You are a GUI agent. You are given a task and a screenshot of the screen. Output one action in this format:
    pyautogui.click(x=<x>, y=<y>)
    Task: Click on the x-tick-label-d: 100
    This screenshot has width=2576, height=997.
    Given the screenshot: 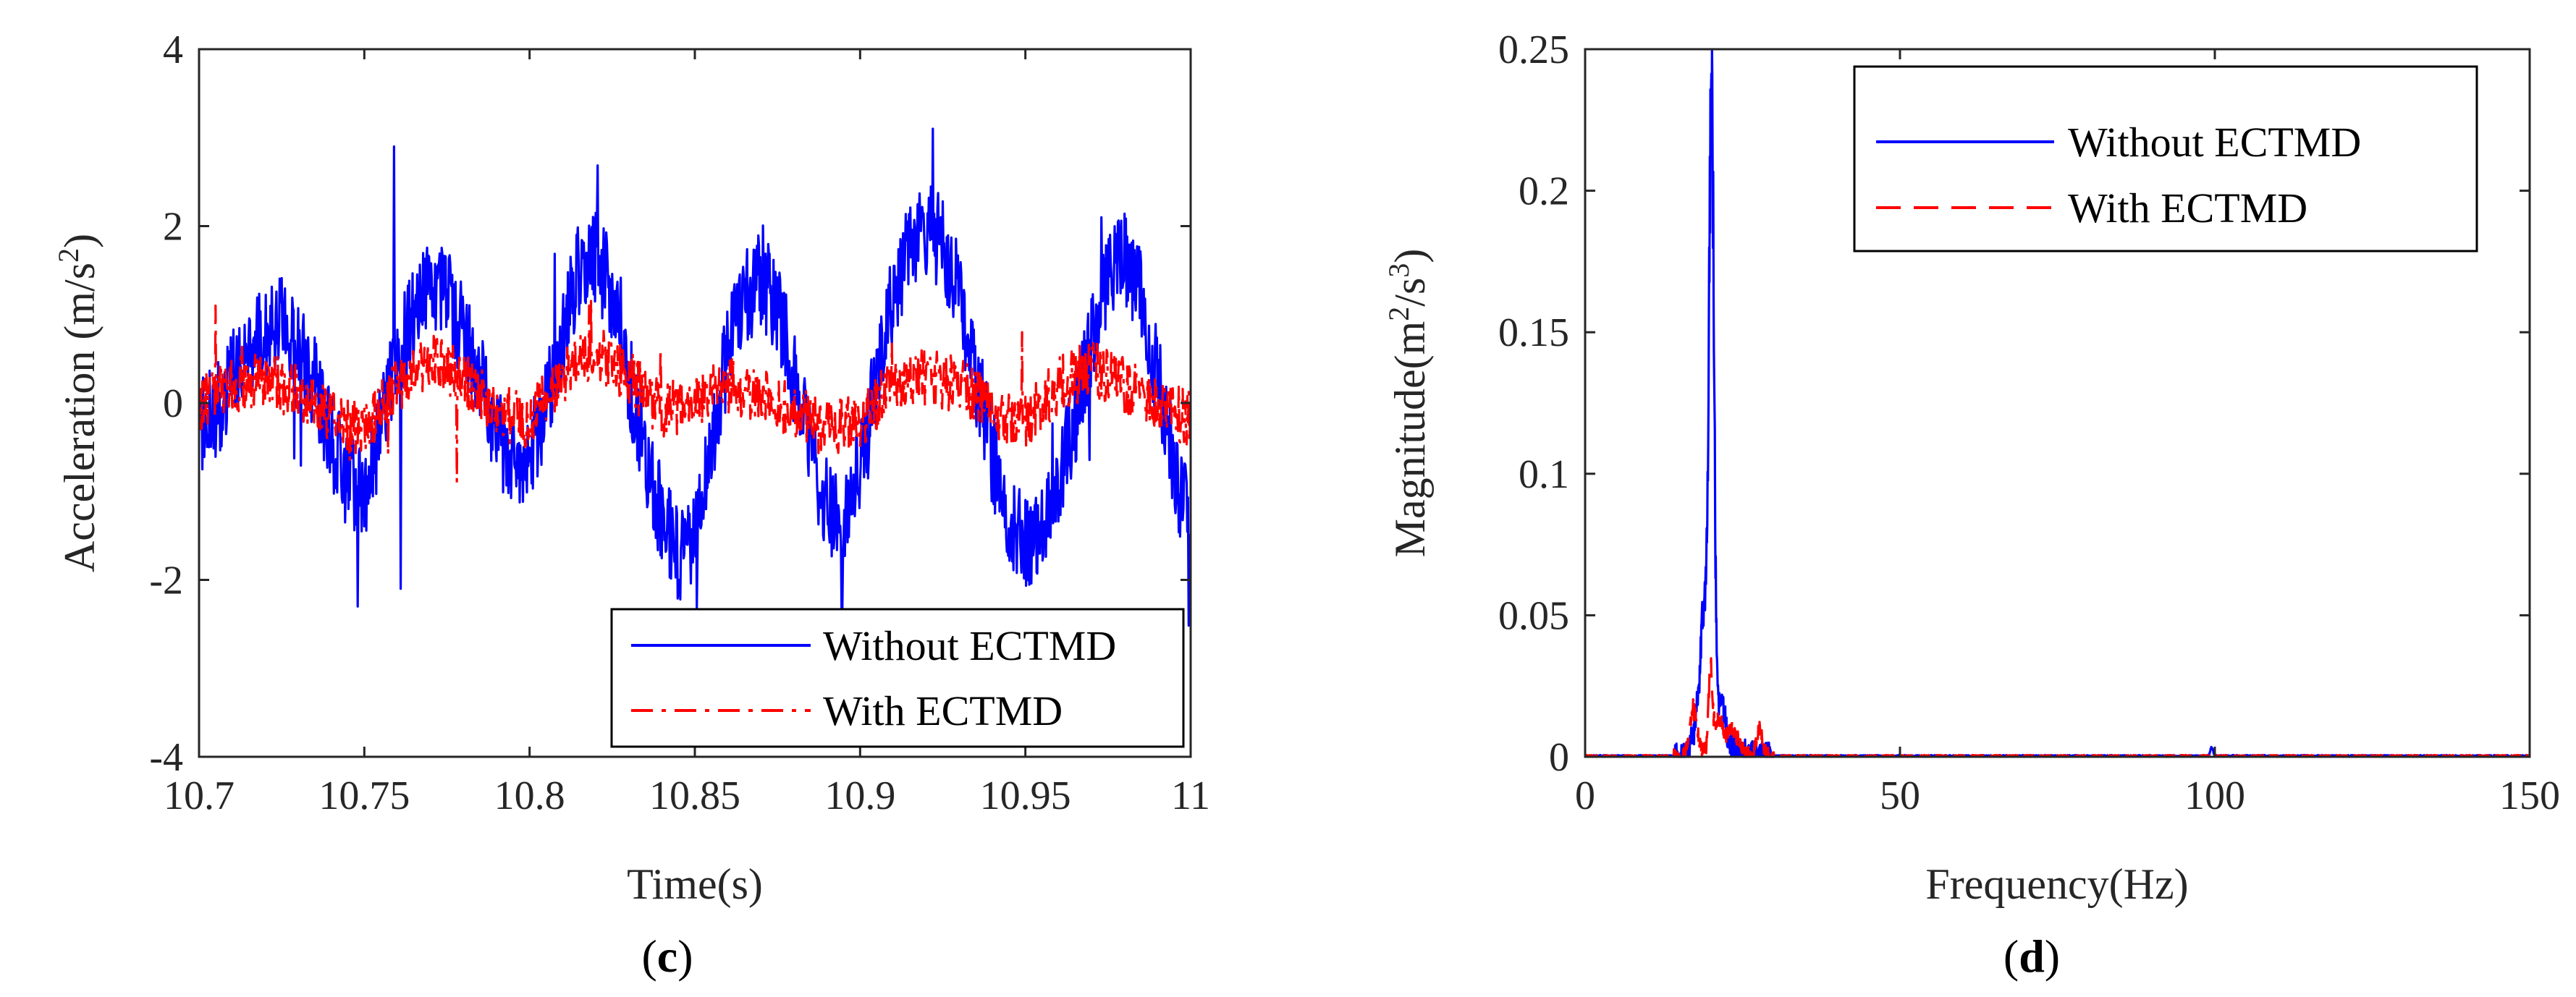 What is the action you would take?
    pyautogui.click(x=2214, y=796)
    